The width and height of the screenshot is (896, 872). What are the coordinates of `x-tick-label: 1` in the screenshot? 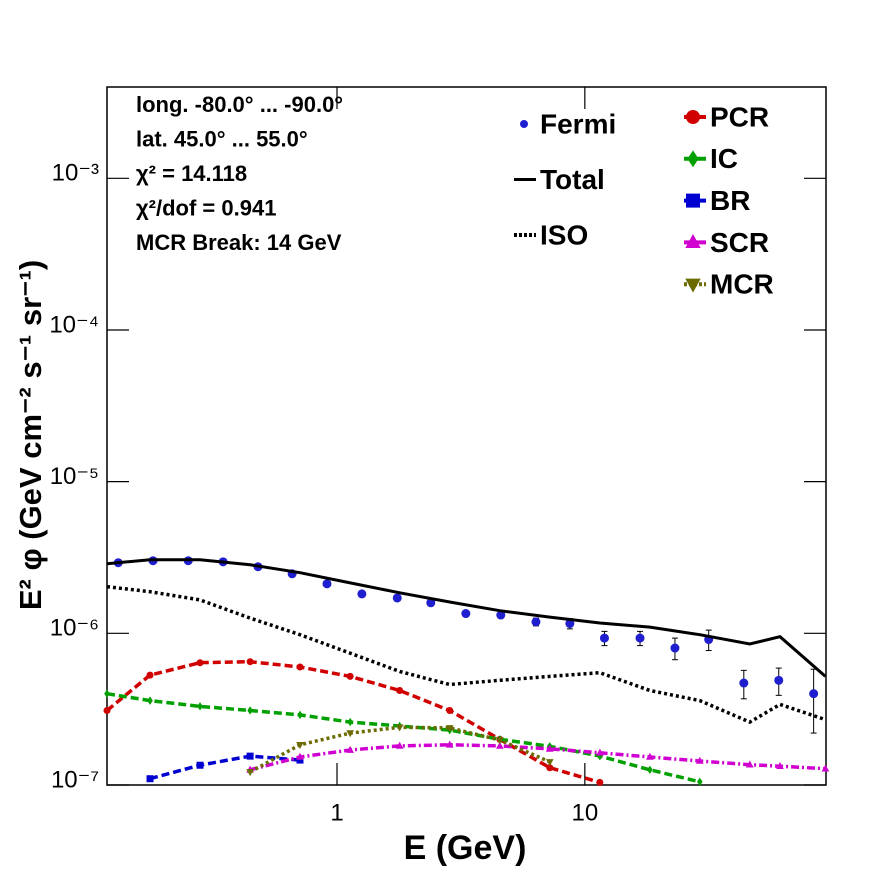 It's located at (336, 812).